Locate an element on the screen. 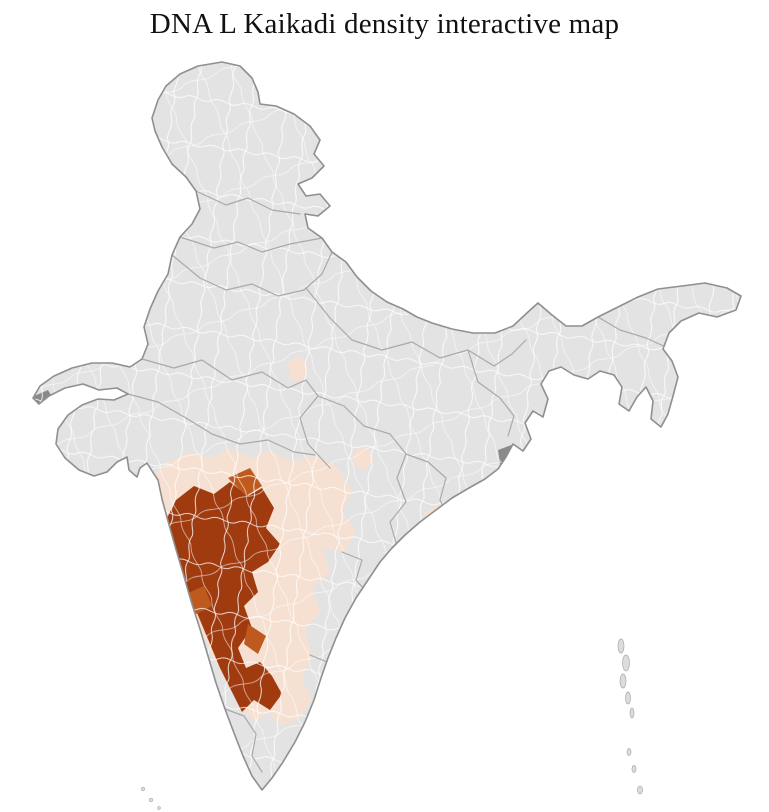 Image resolution: width=769 pixels, height=812 pixels. andaman-nicobar-islands is located at coordinates (630, 716).